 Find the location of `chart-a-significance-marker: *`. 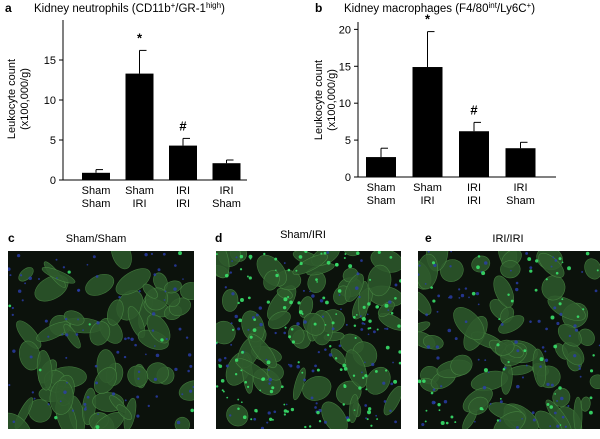

chart-a-significance-marker: * is located at coordinates (140, 37).